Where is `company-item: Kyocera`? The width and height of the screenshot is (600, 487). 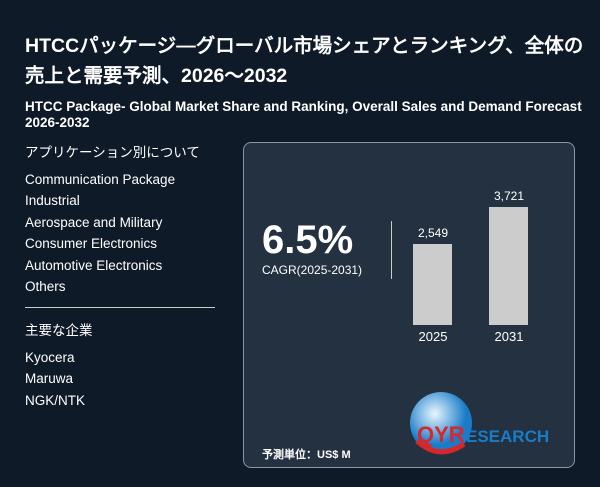
company-item: Kyocera is located at coordinates (50, 357).